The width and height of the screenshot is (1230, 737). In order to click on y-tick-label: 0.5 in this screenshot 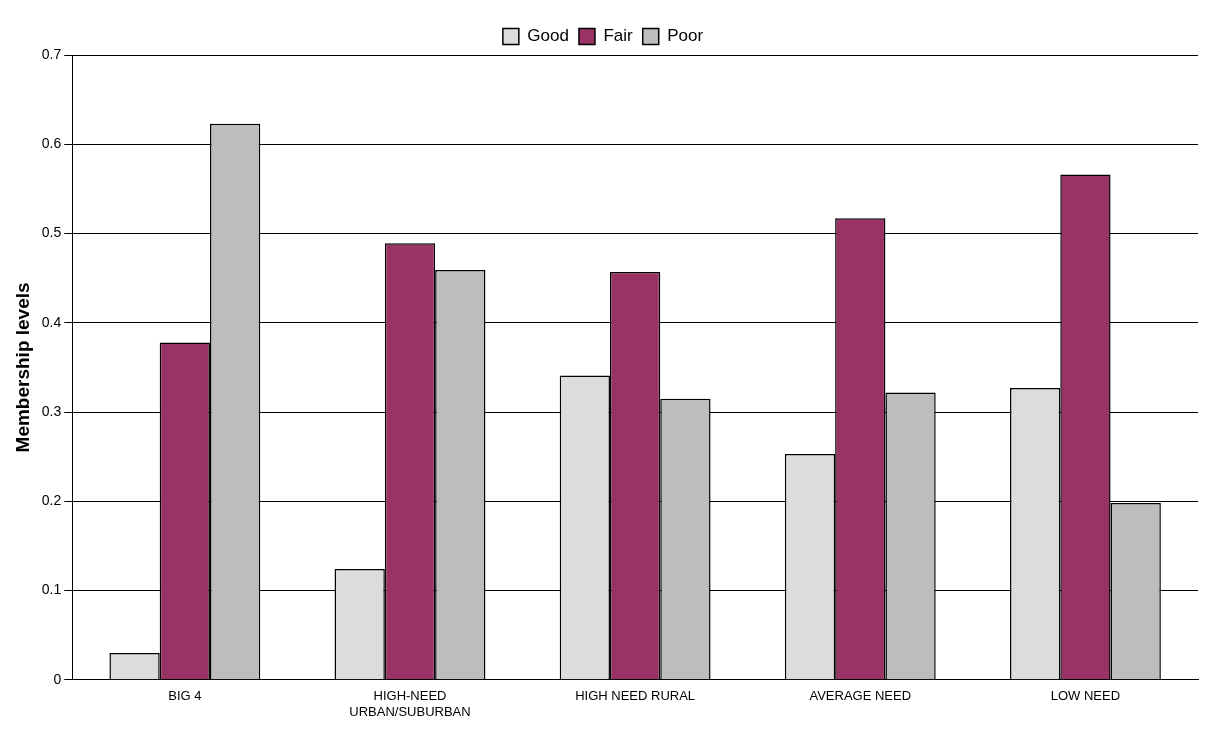, I will do `click(51, 232)`.